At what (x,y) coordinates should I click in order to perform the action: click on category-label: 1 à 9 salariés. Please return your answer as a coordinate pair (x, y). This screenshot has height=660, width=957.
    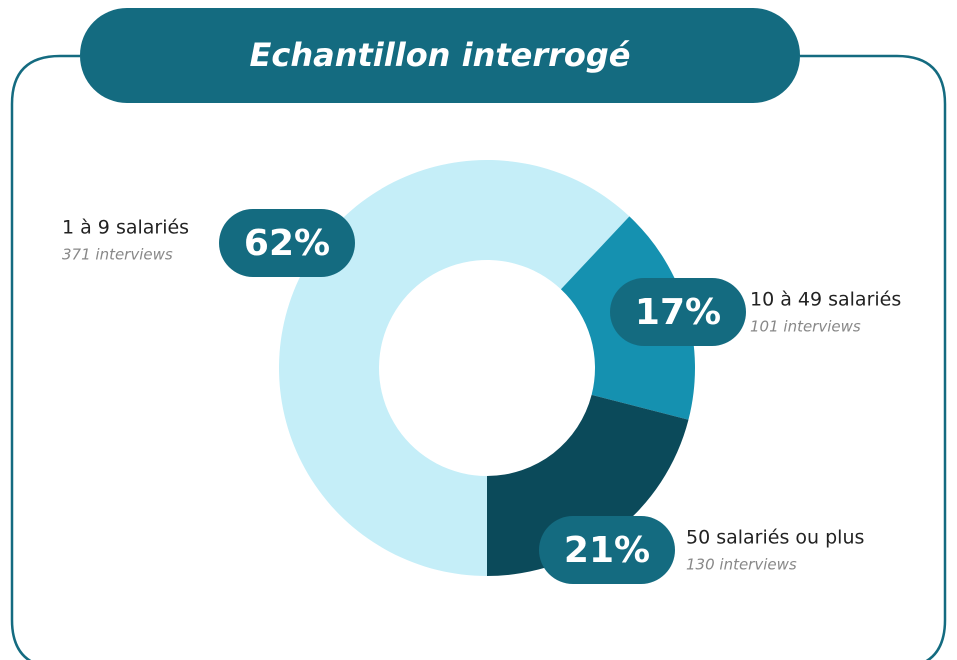
    Looking at the image, I should click on (125, 228).